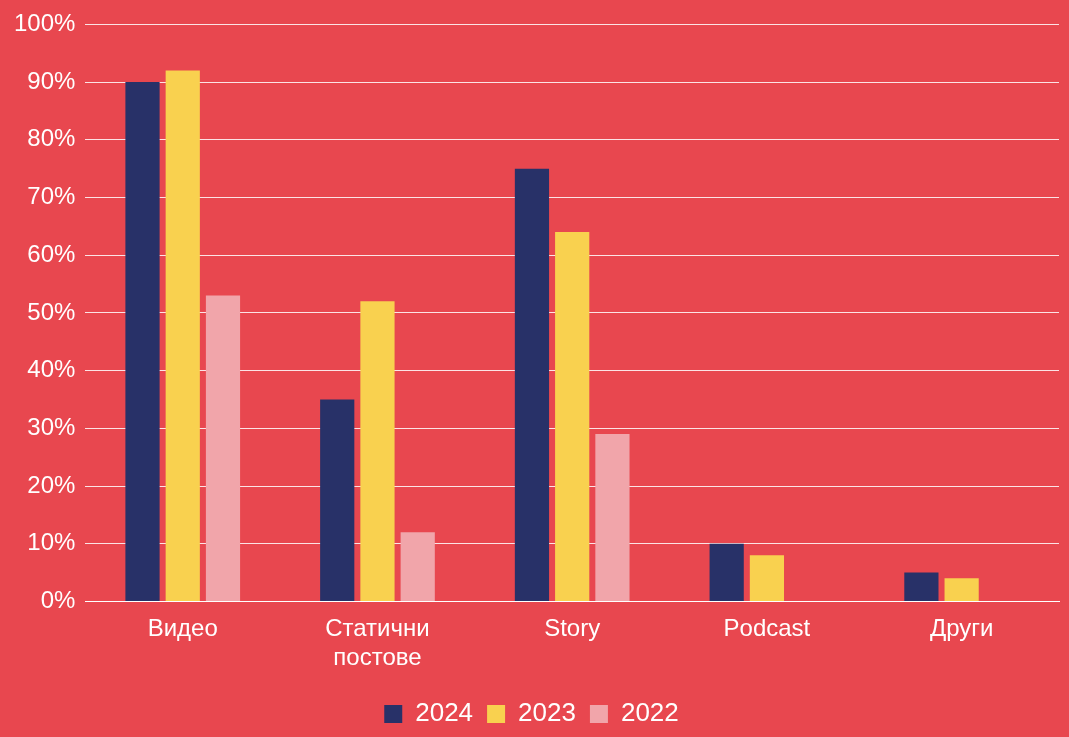  Describe the element at coordinates (51, 138) in the screenshot. I see `y-tick-label: 80%` at that location.